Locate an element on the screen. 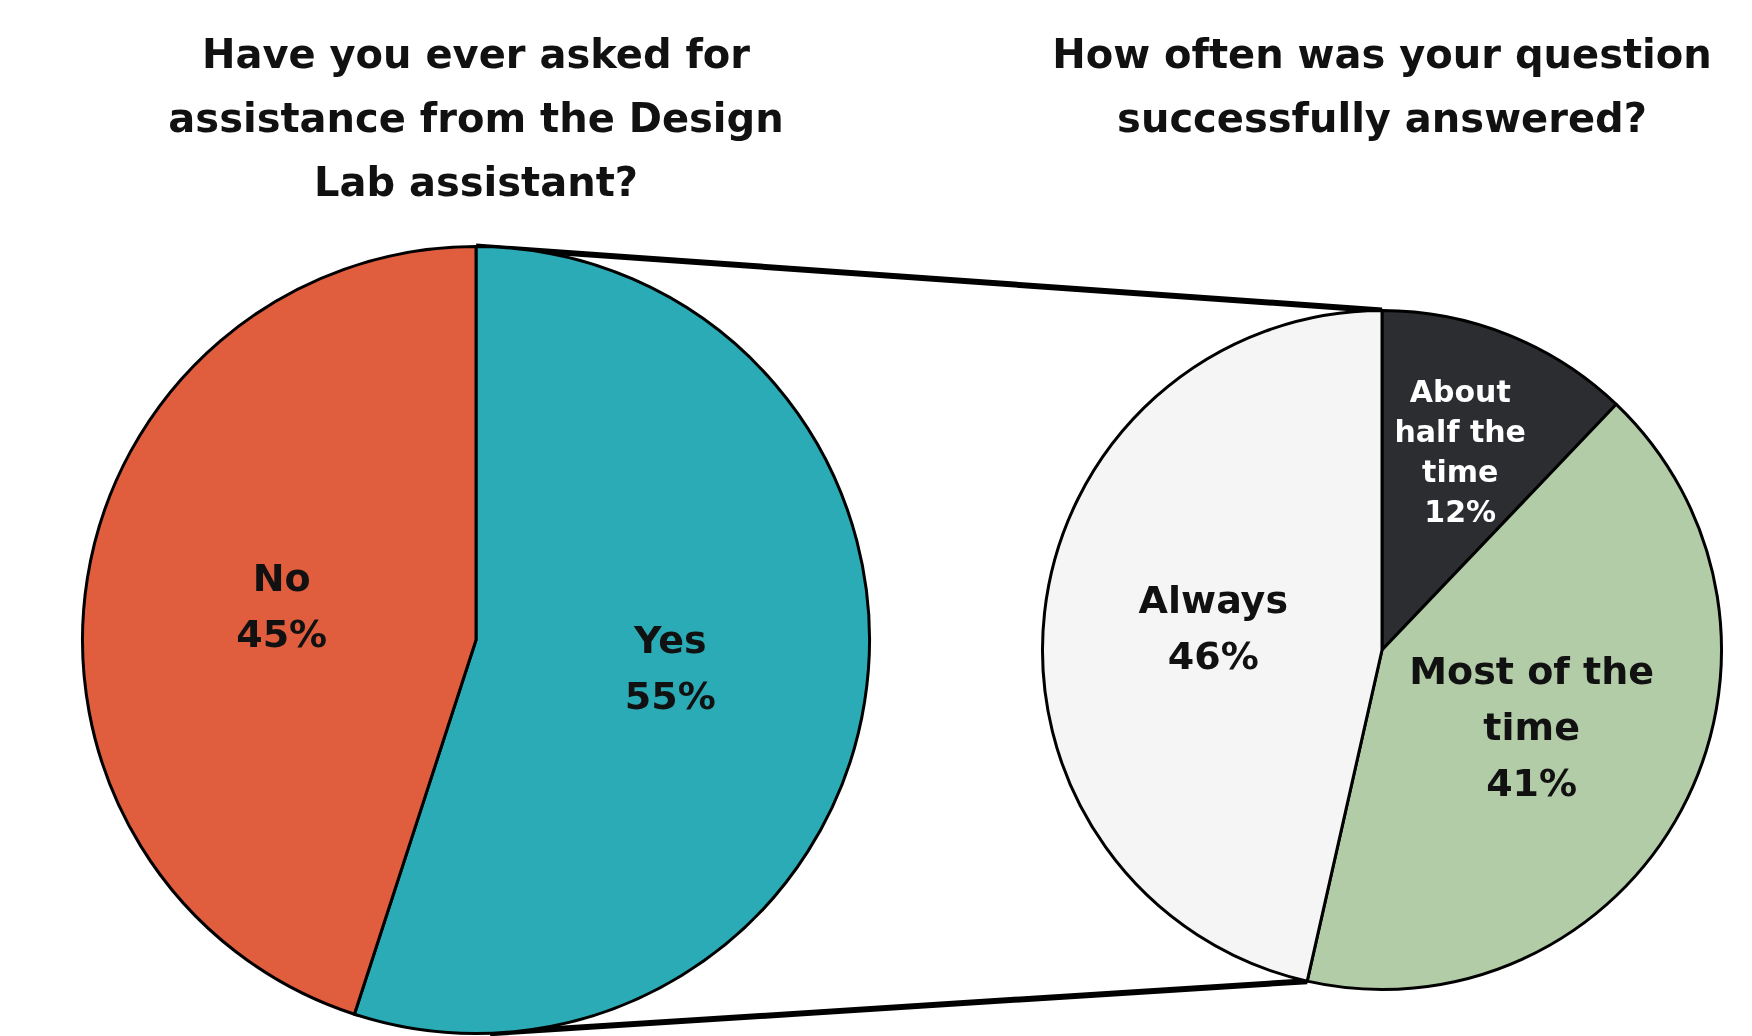 This screenshot has width=1752, height=1036. chart-title: Have you ever asked for assistance from the Design Lab assistant? is located at coordinates (476, 118).